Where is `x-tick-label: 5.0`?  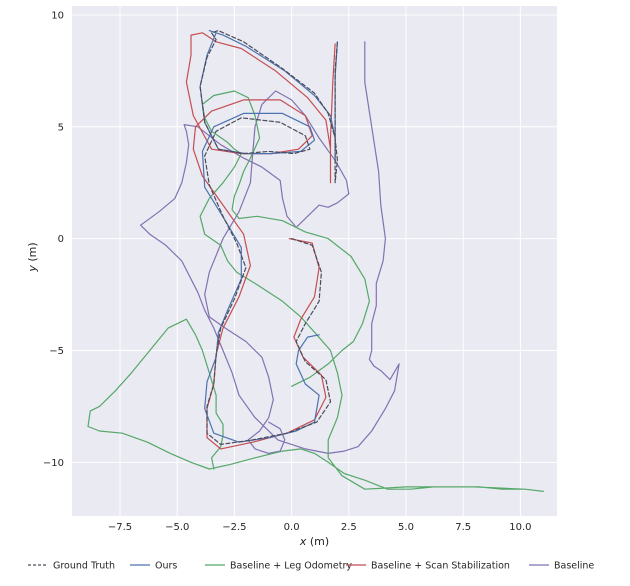
x-tick-label: 5.0 is located at coordinates (406, 527).